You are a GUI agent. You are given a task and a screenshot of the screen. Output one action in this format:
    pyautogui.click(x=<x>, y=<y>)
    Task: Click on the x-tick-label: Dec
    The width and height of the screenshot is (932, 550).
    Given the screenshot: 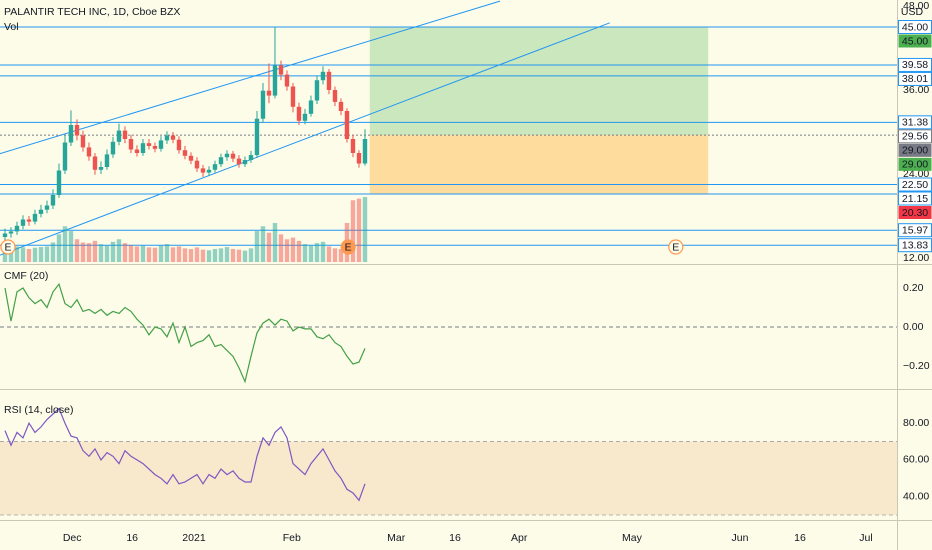 What is the action you would take?
    pyautogui.click(x=72, y=538)
    